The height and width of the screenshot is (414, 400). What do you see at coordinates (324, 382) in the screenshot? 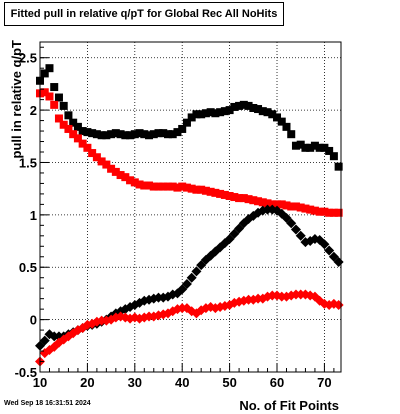
I see `x-tick-label: 70` at bounding box center [324, 382].